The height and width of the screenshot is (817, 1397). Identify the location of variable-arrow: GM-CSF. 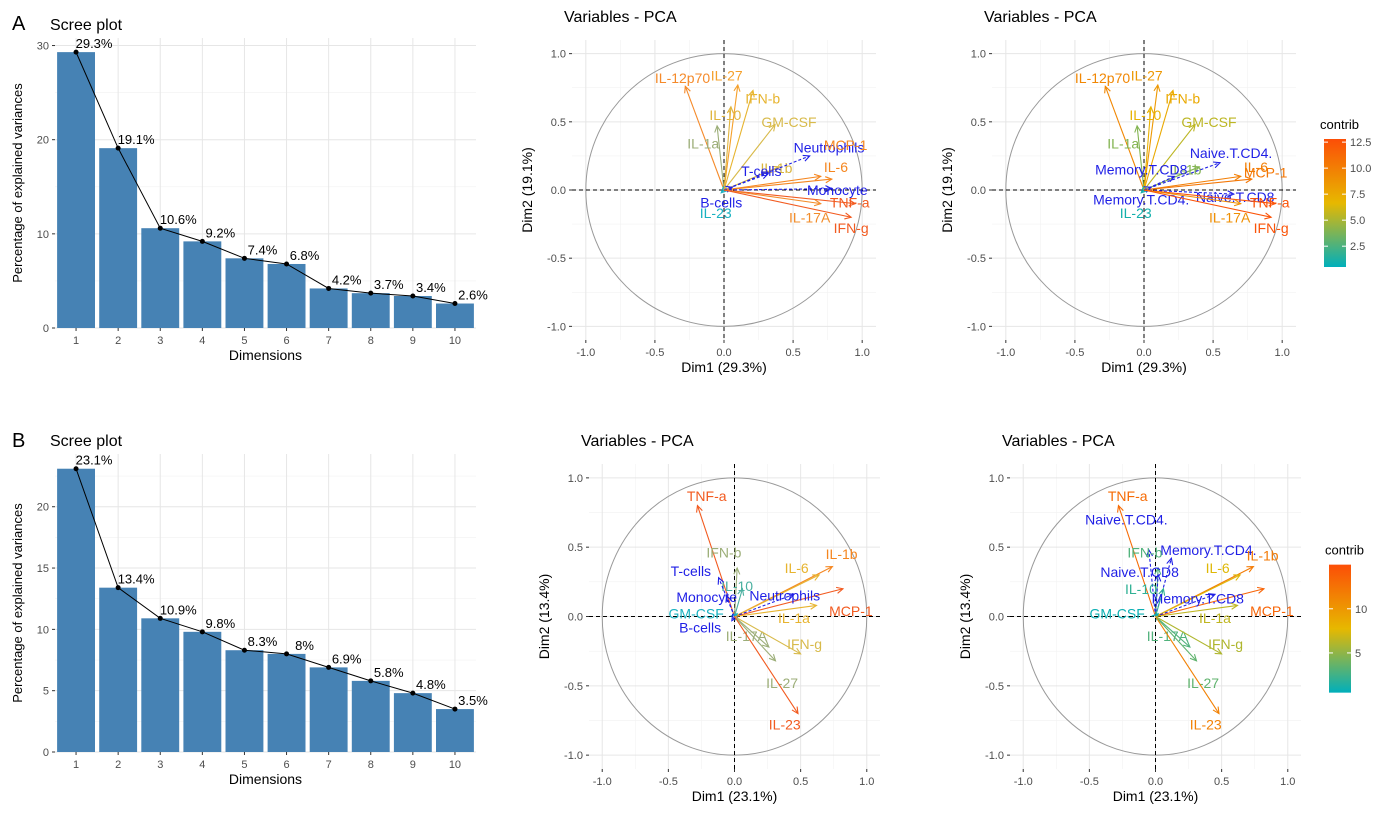
(770, 152).